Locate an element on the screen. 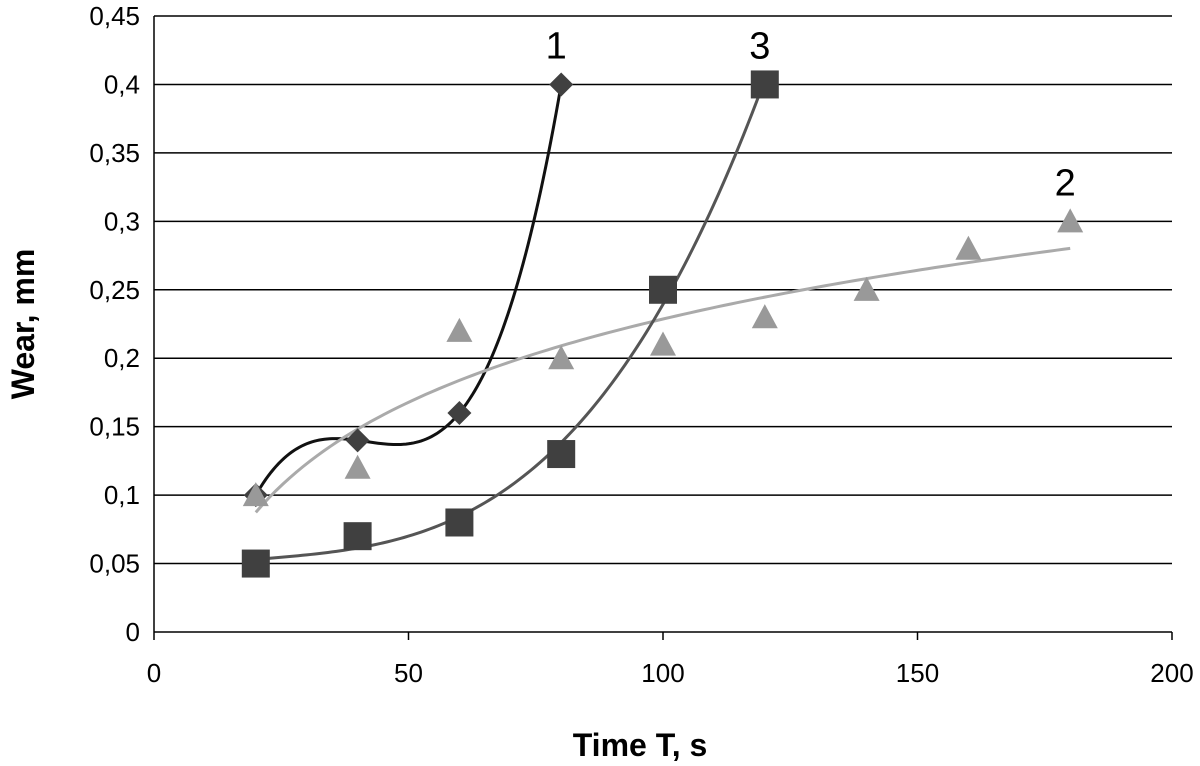 The height and width of the screenshot is (766, 1200). y-axis-title: Wear, mm is located at coordinates (23, 324).